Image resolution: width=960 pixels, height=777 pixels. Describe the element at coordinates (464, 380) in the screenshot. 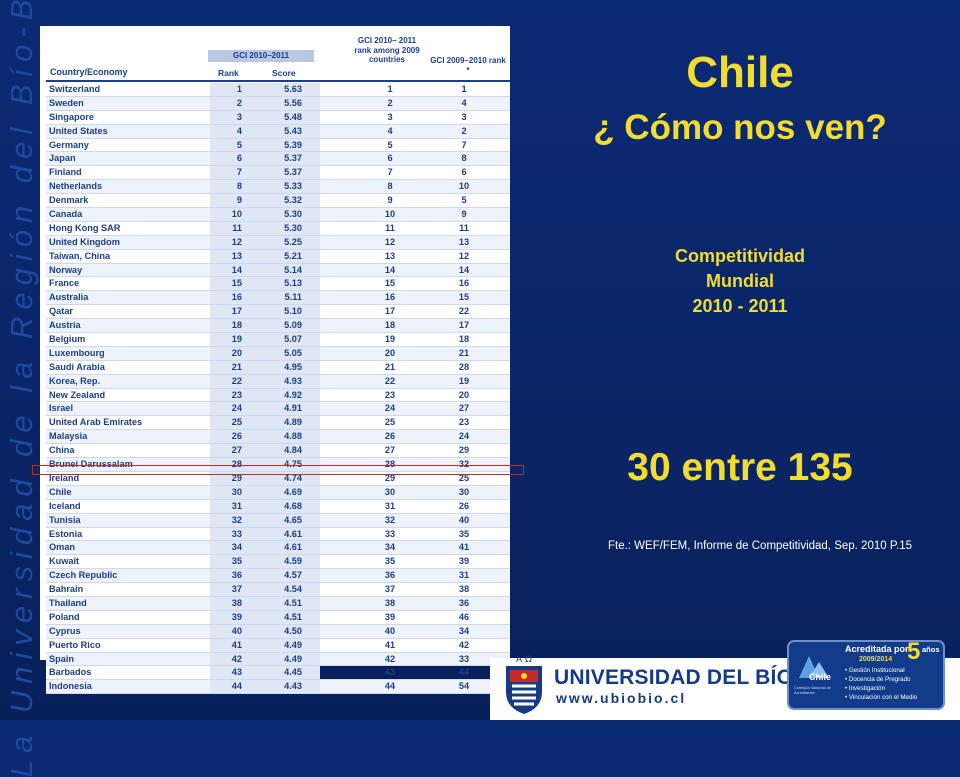

I see `cell-rank-2009-2010: 19` at that location.